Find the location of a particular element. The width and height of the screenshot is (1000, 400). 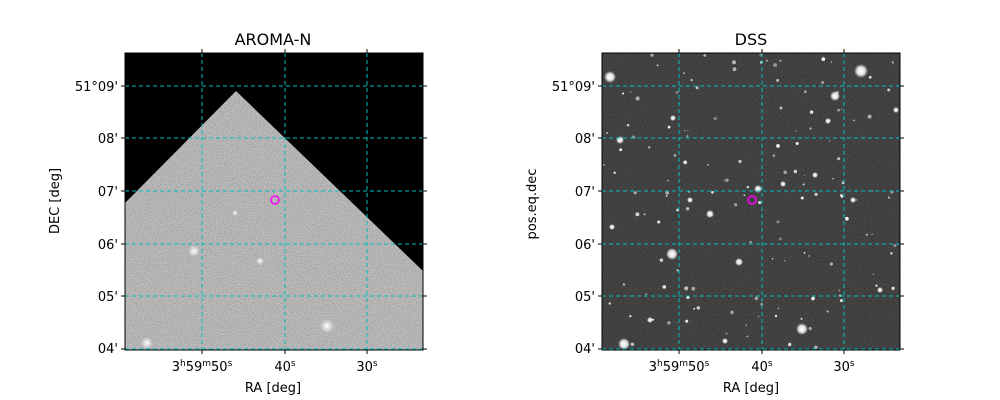

dss-panel-title: DSS is located at coordinates (751, 39).